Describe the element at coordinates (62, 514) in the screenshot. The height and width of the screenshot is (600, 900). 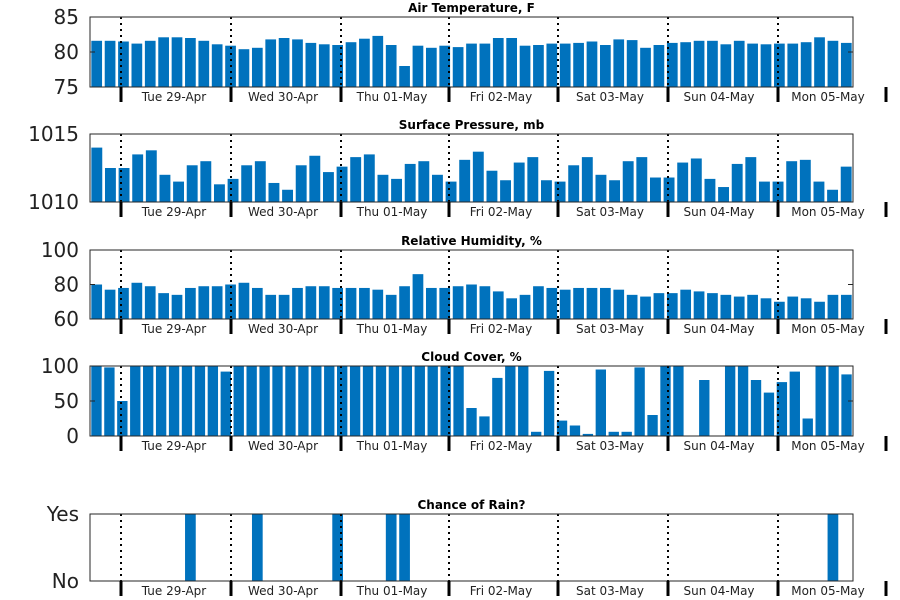
I see `y-tick-label: Yes` at that location.